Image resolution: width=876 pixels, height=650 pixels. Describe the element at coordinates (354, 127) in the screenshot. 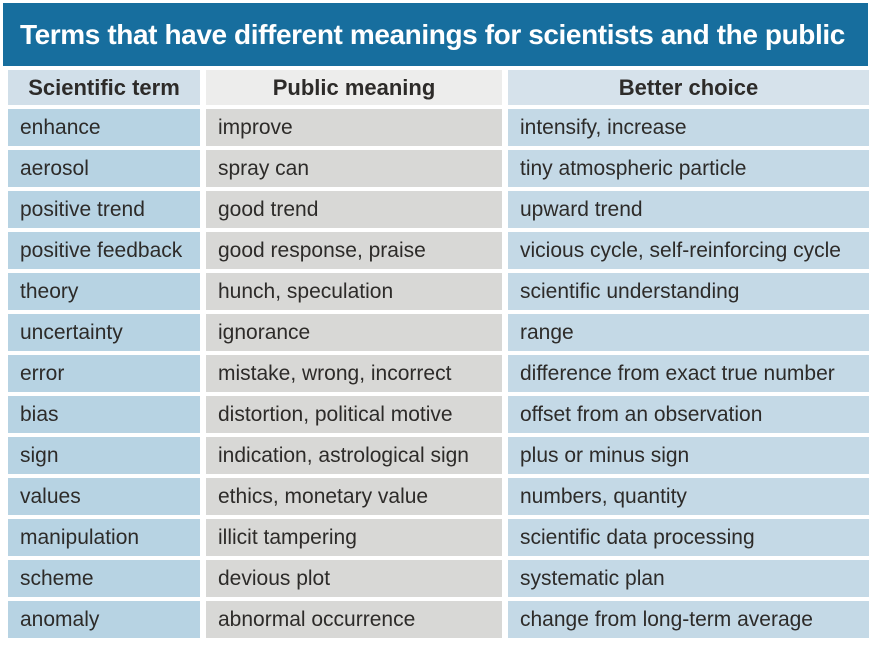

I see `cell-public-meaning: improve` at that location.